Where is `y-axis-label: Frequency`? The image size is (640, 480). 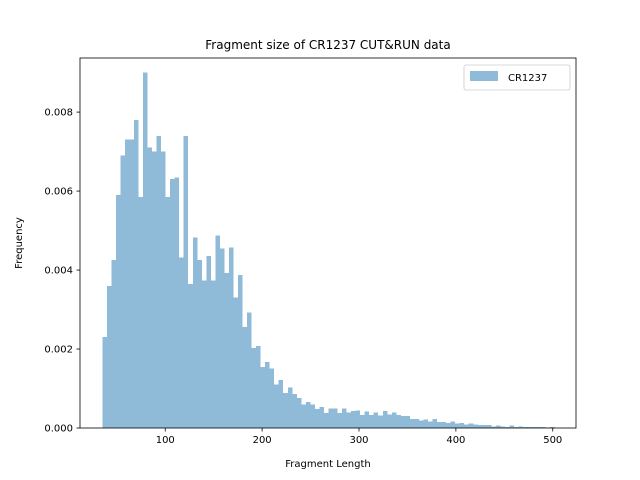
y-axis-label: Frequency is located at coordinates (19, 243).